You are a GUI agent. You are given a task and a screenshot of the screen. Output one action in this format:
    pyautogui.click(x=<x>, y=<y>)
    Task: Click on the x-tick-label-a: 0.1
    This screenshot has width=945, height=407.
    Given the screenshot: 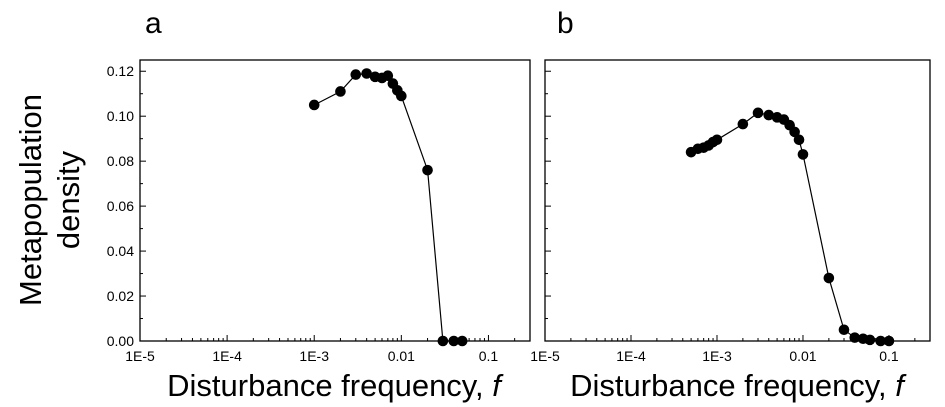 What is the action you would take?
    pyautogui.click(x=489, y=356)
    